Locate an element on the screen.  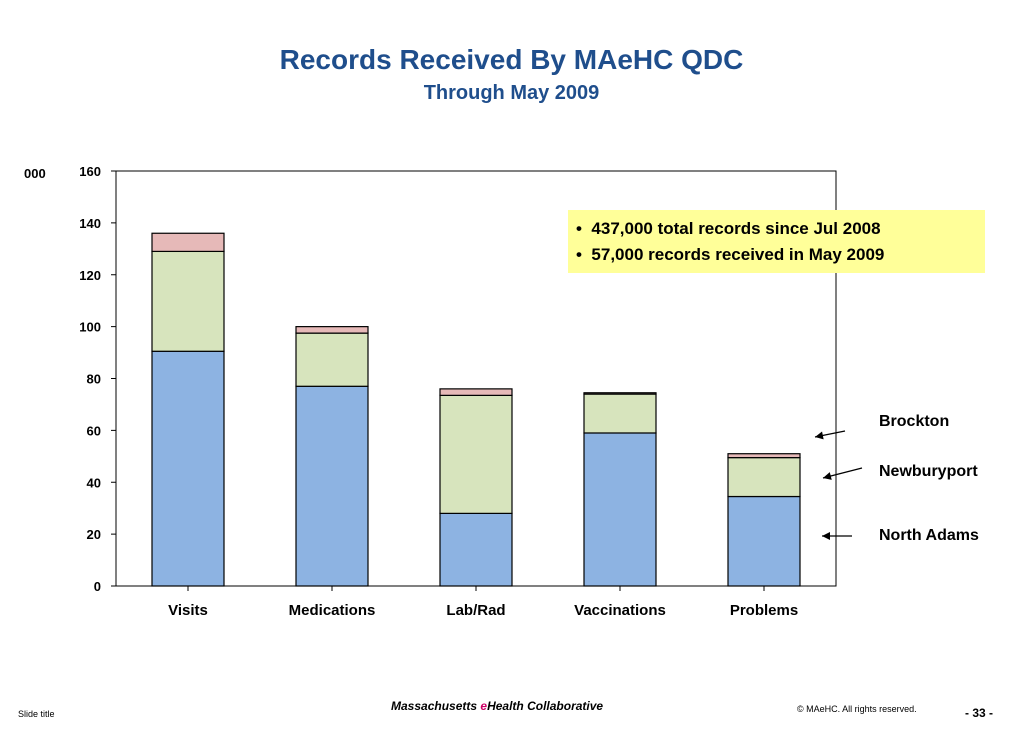
x-tick-label: Visits is located at coordinates (188, 610).